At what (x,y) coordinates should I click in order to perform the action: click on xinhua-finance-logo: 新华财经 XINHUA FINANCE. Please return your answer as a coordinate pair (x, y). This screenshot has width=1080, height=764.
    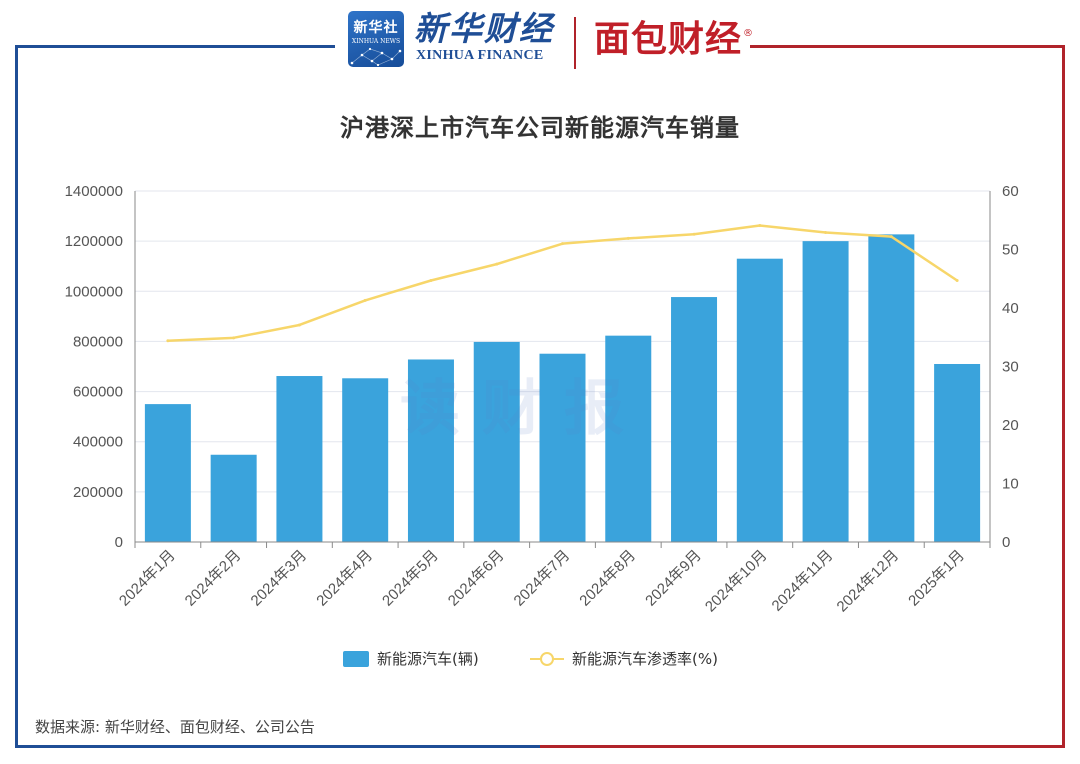
    Looking at the image, I should click on (484, 37).